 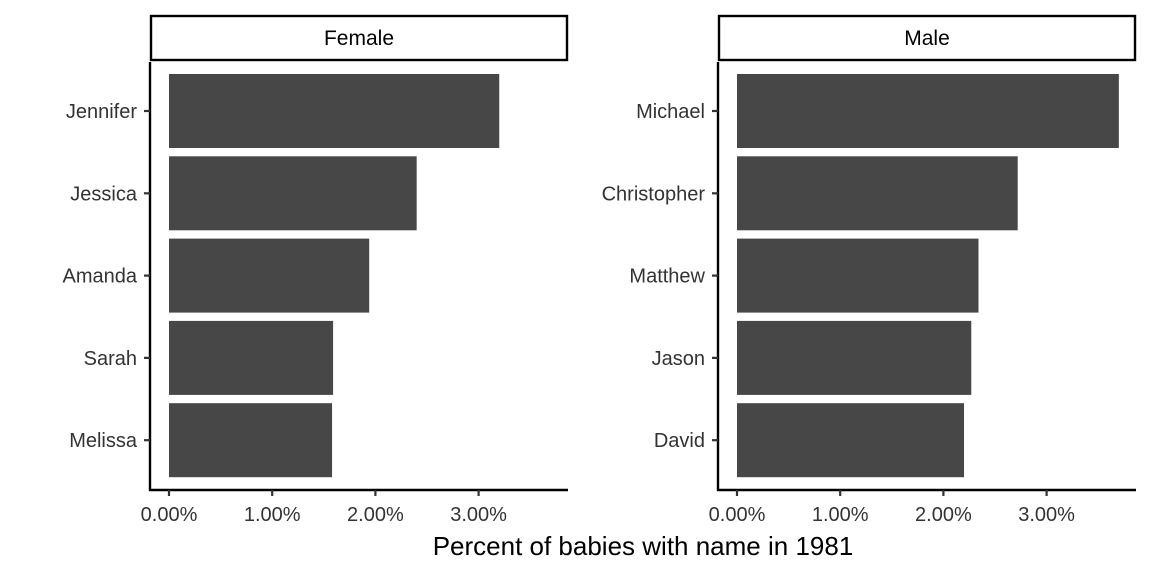 I want to click on y-tick-label: David, so click(x=679, y=441).